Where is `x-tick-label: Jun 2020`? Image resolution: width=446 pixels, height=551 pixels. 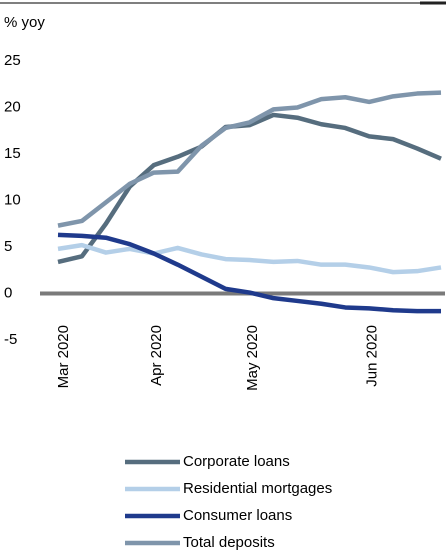 x-tick-label: Jun 2020 is located at coordinates (372, 356).